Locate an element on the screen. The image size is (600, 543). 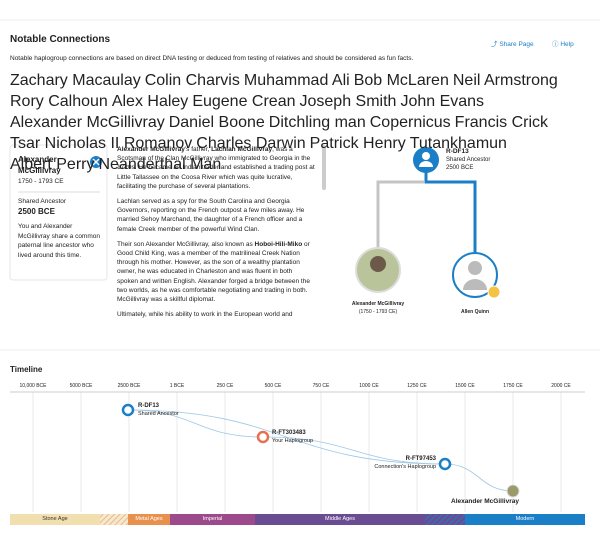
chip-label: Daniel Boone is located at coordinates (216, 122).